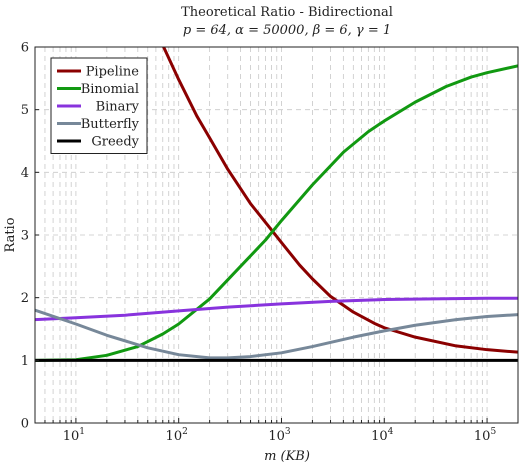  Describe the element at coordinates (115, 142) in the screenshot. I see `legend-label: Greedy` at that location.